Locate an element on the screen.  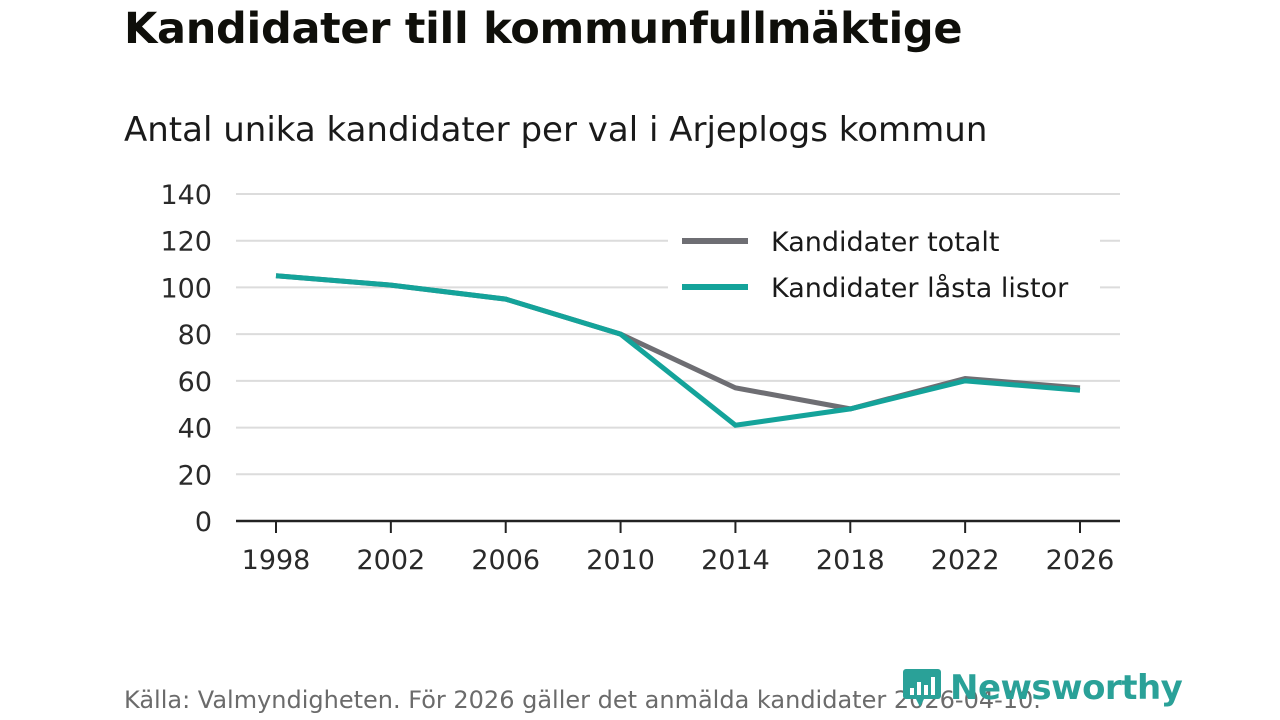
y-tick-label-0: 0 is located at coordinates (203, 522).